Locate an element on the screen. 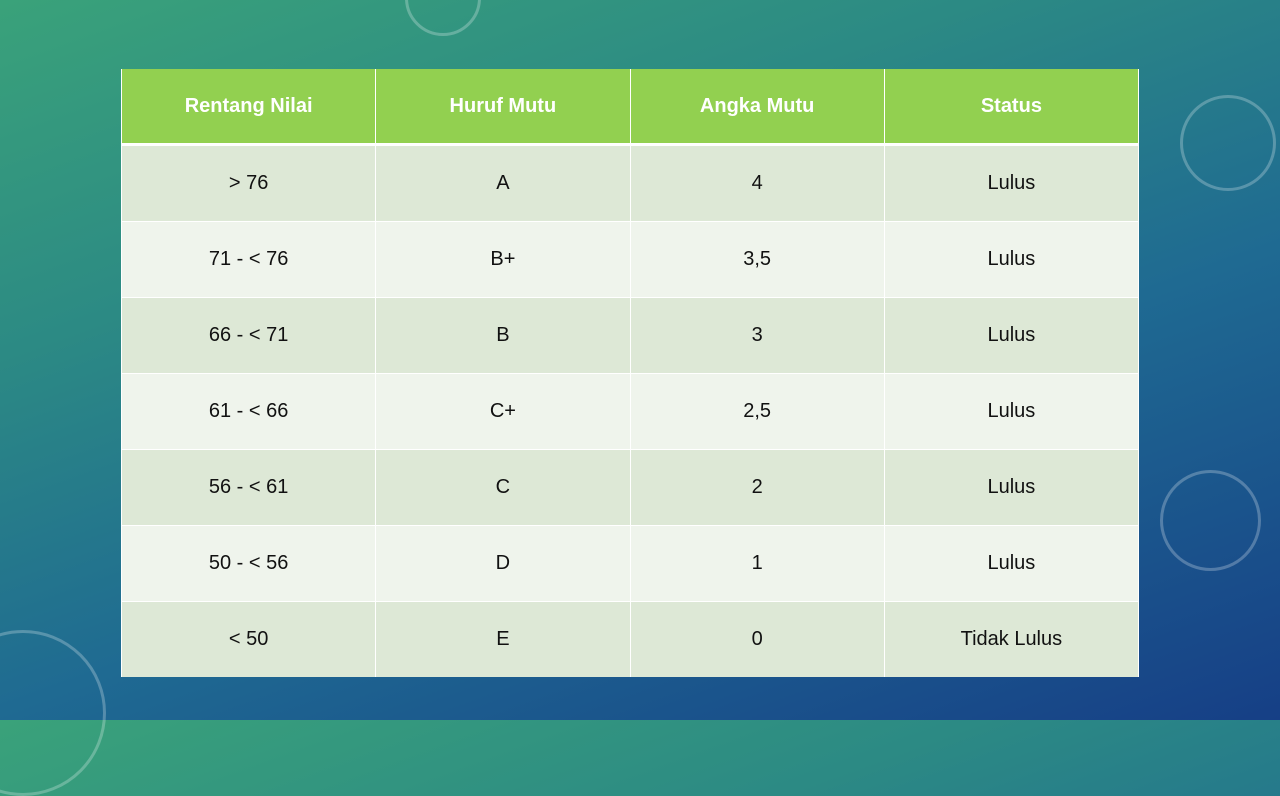  table-cell: 56 - < 61 is located at coordinates (248, 487).